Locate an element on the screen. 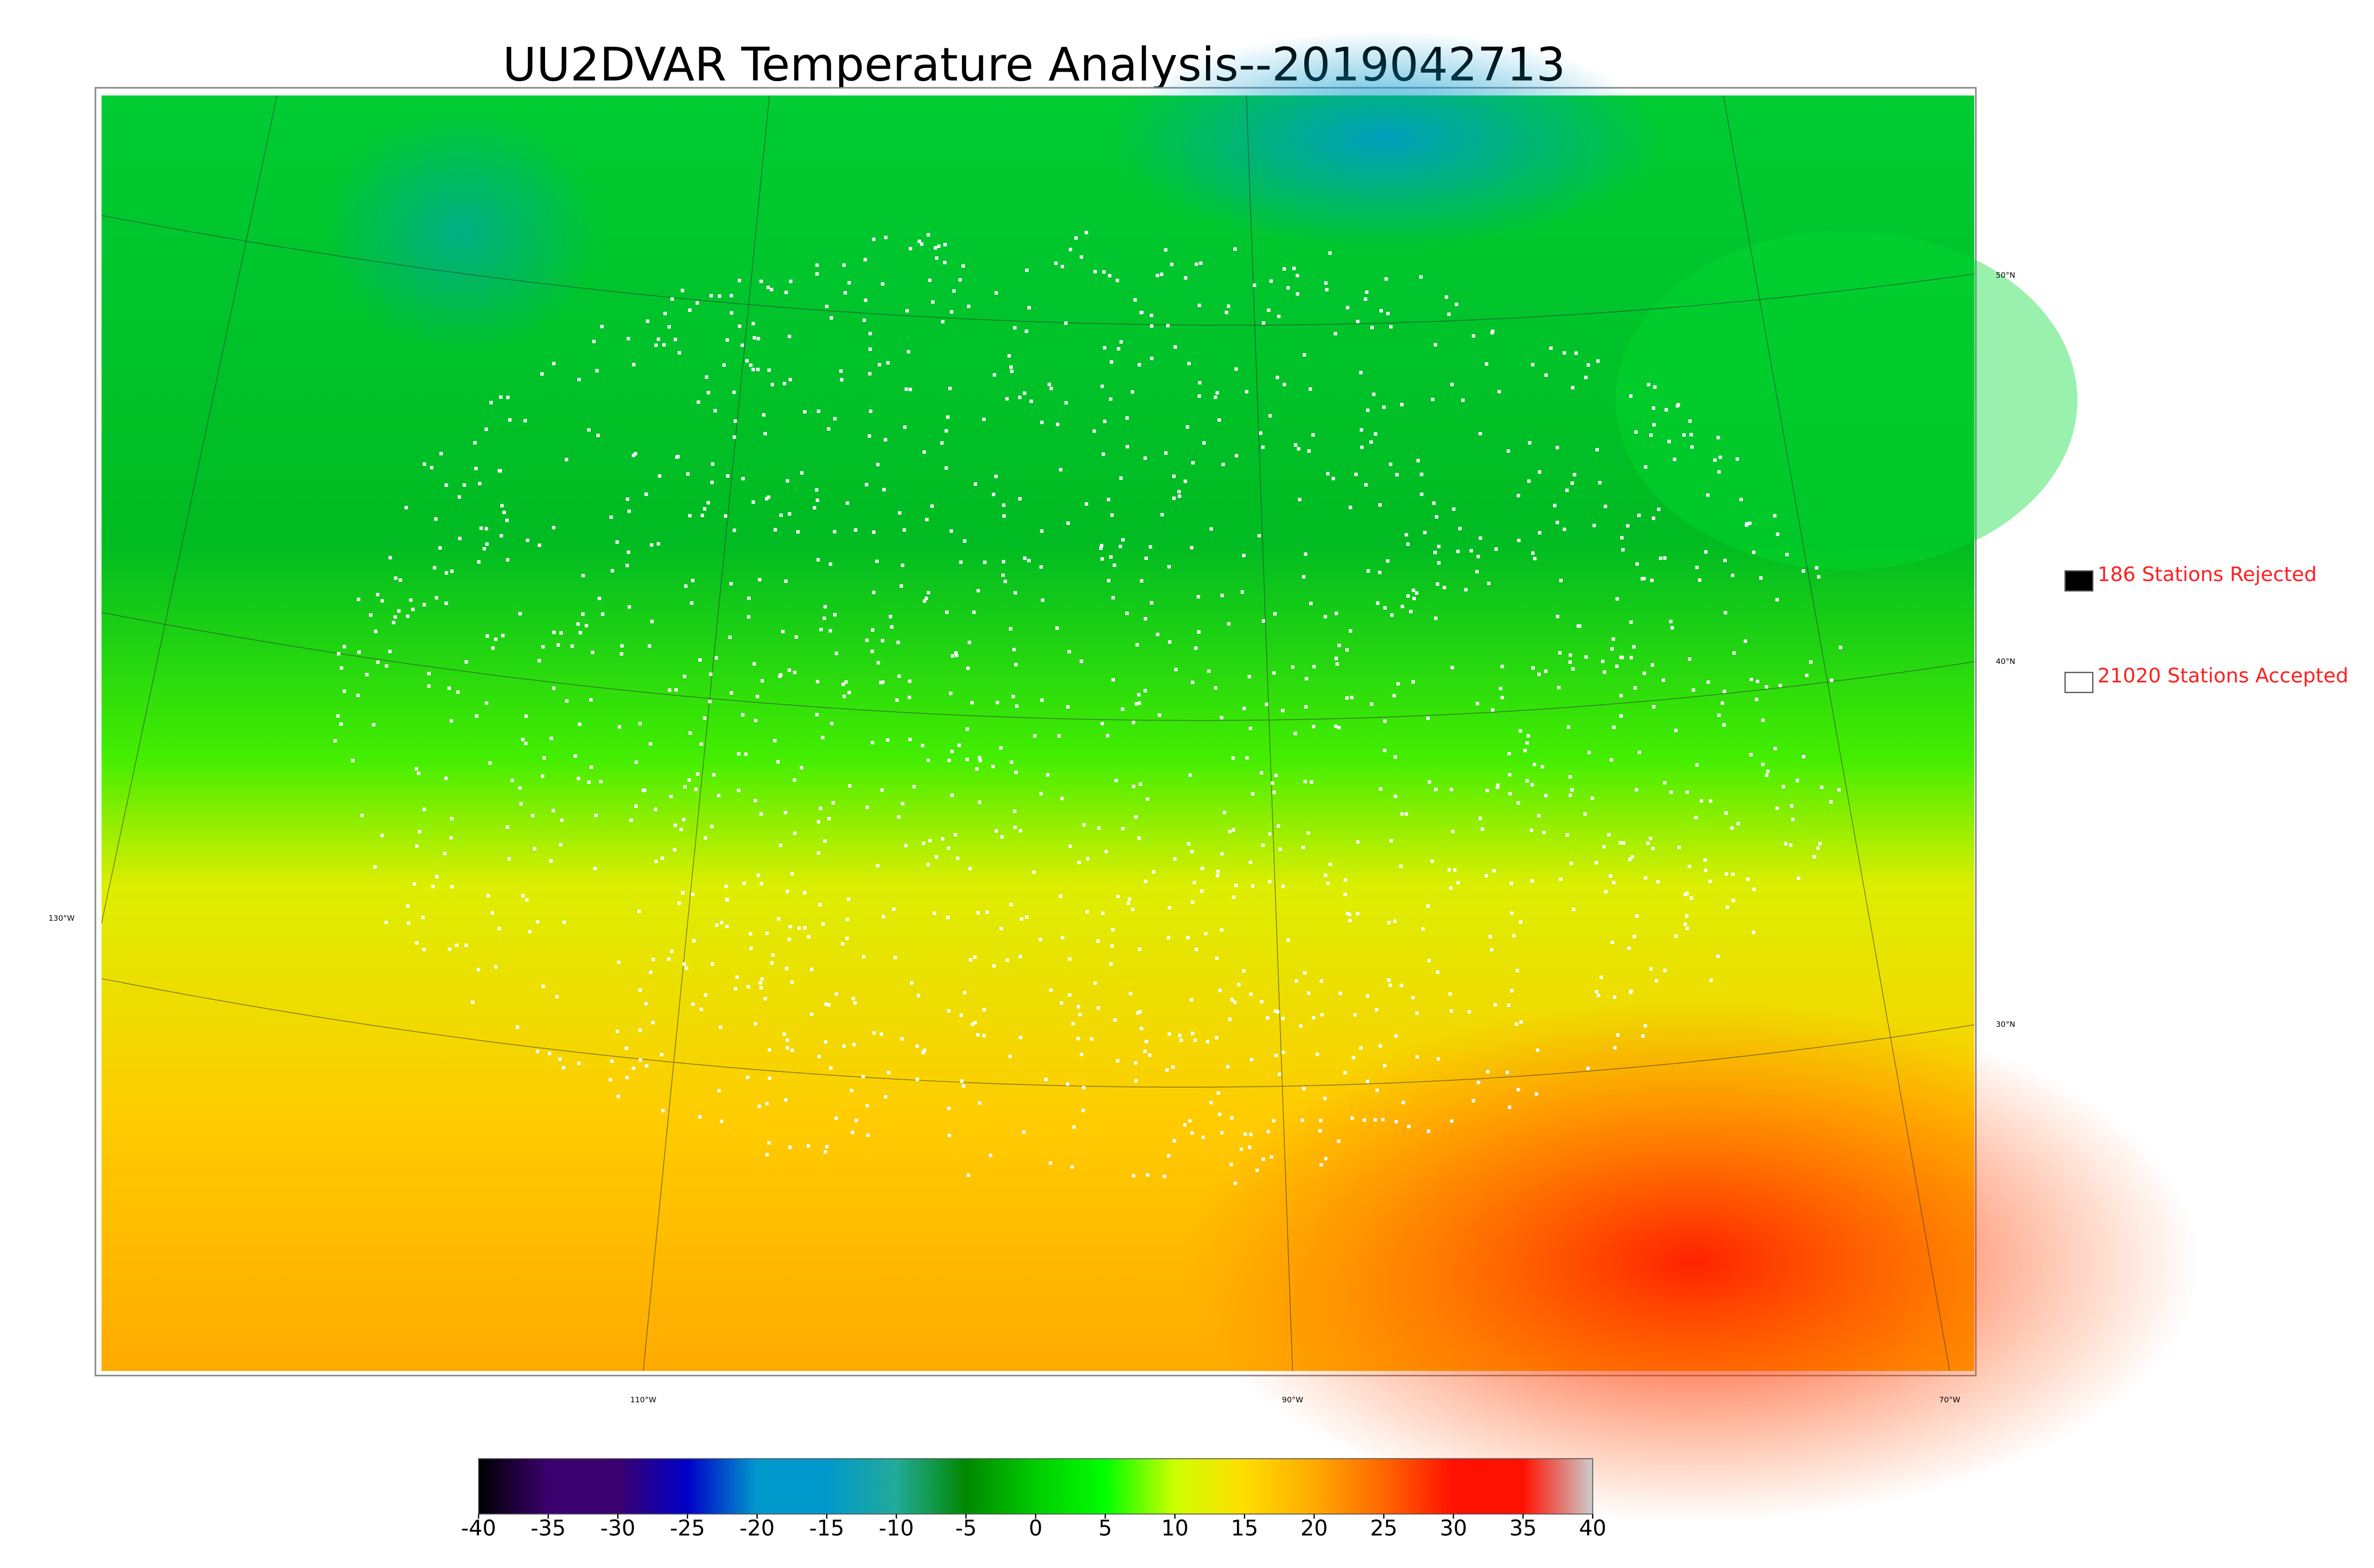 This screenshot has height=1568, width=2374. colorbar-tick-label: -30 is located at coordinates (617, 1528).